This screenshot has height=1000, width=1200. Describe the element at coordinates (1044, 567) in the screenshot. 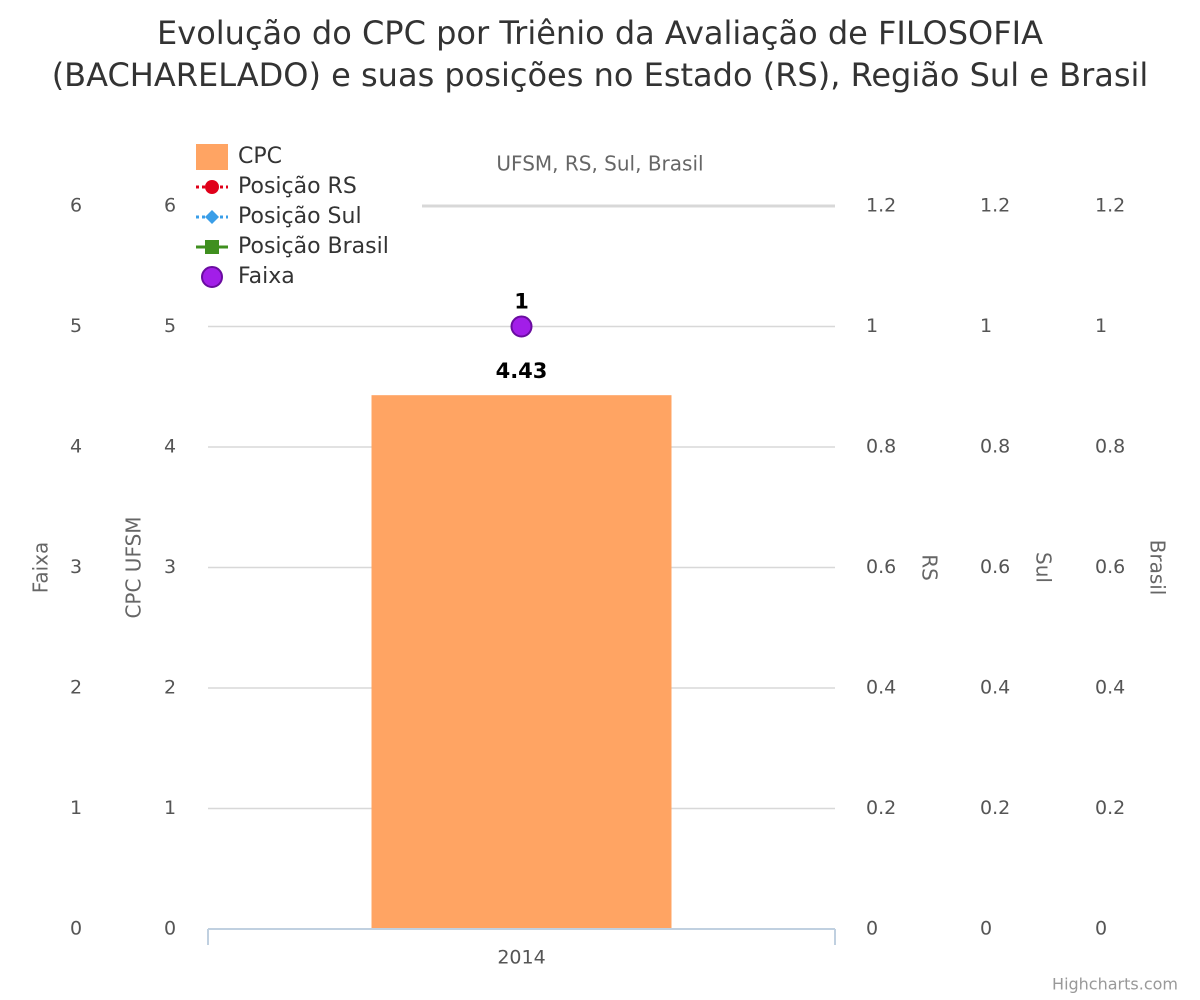

I see `y-axis-title: Sul` at that location.